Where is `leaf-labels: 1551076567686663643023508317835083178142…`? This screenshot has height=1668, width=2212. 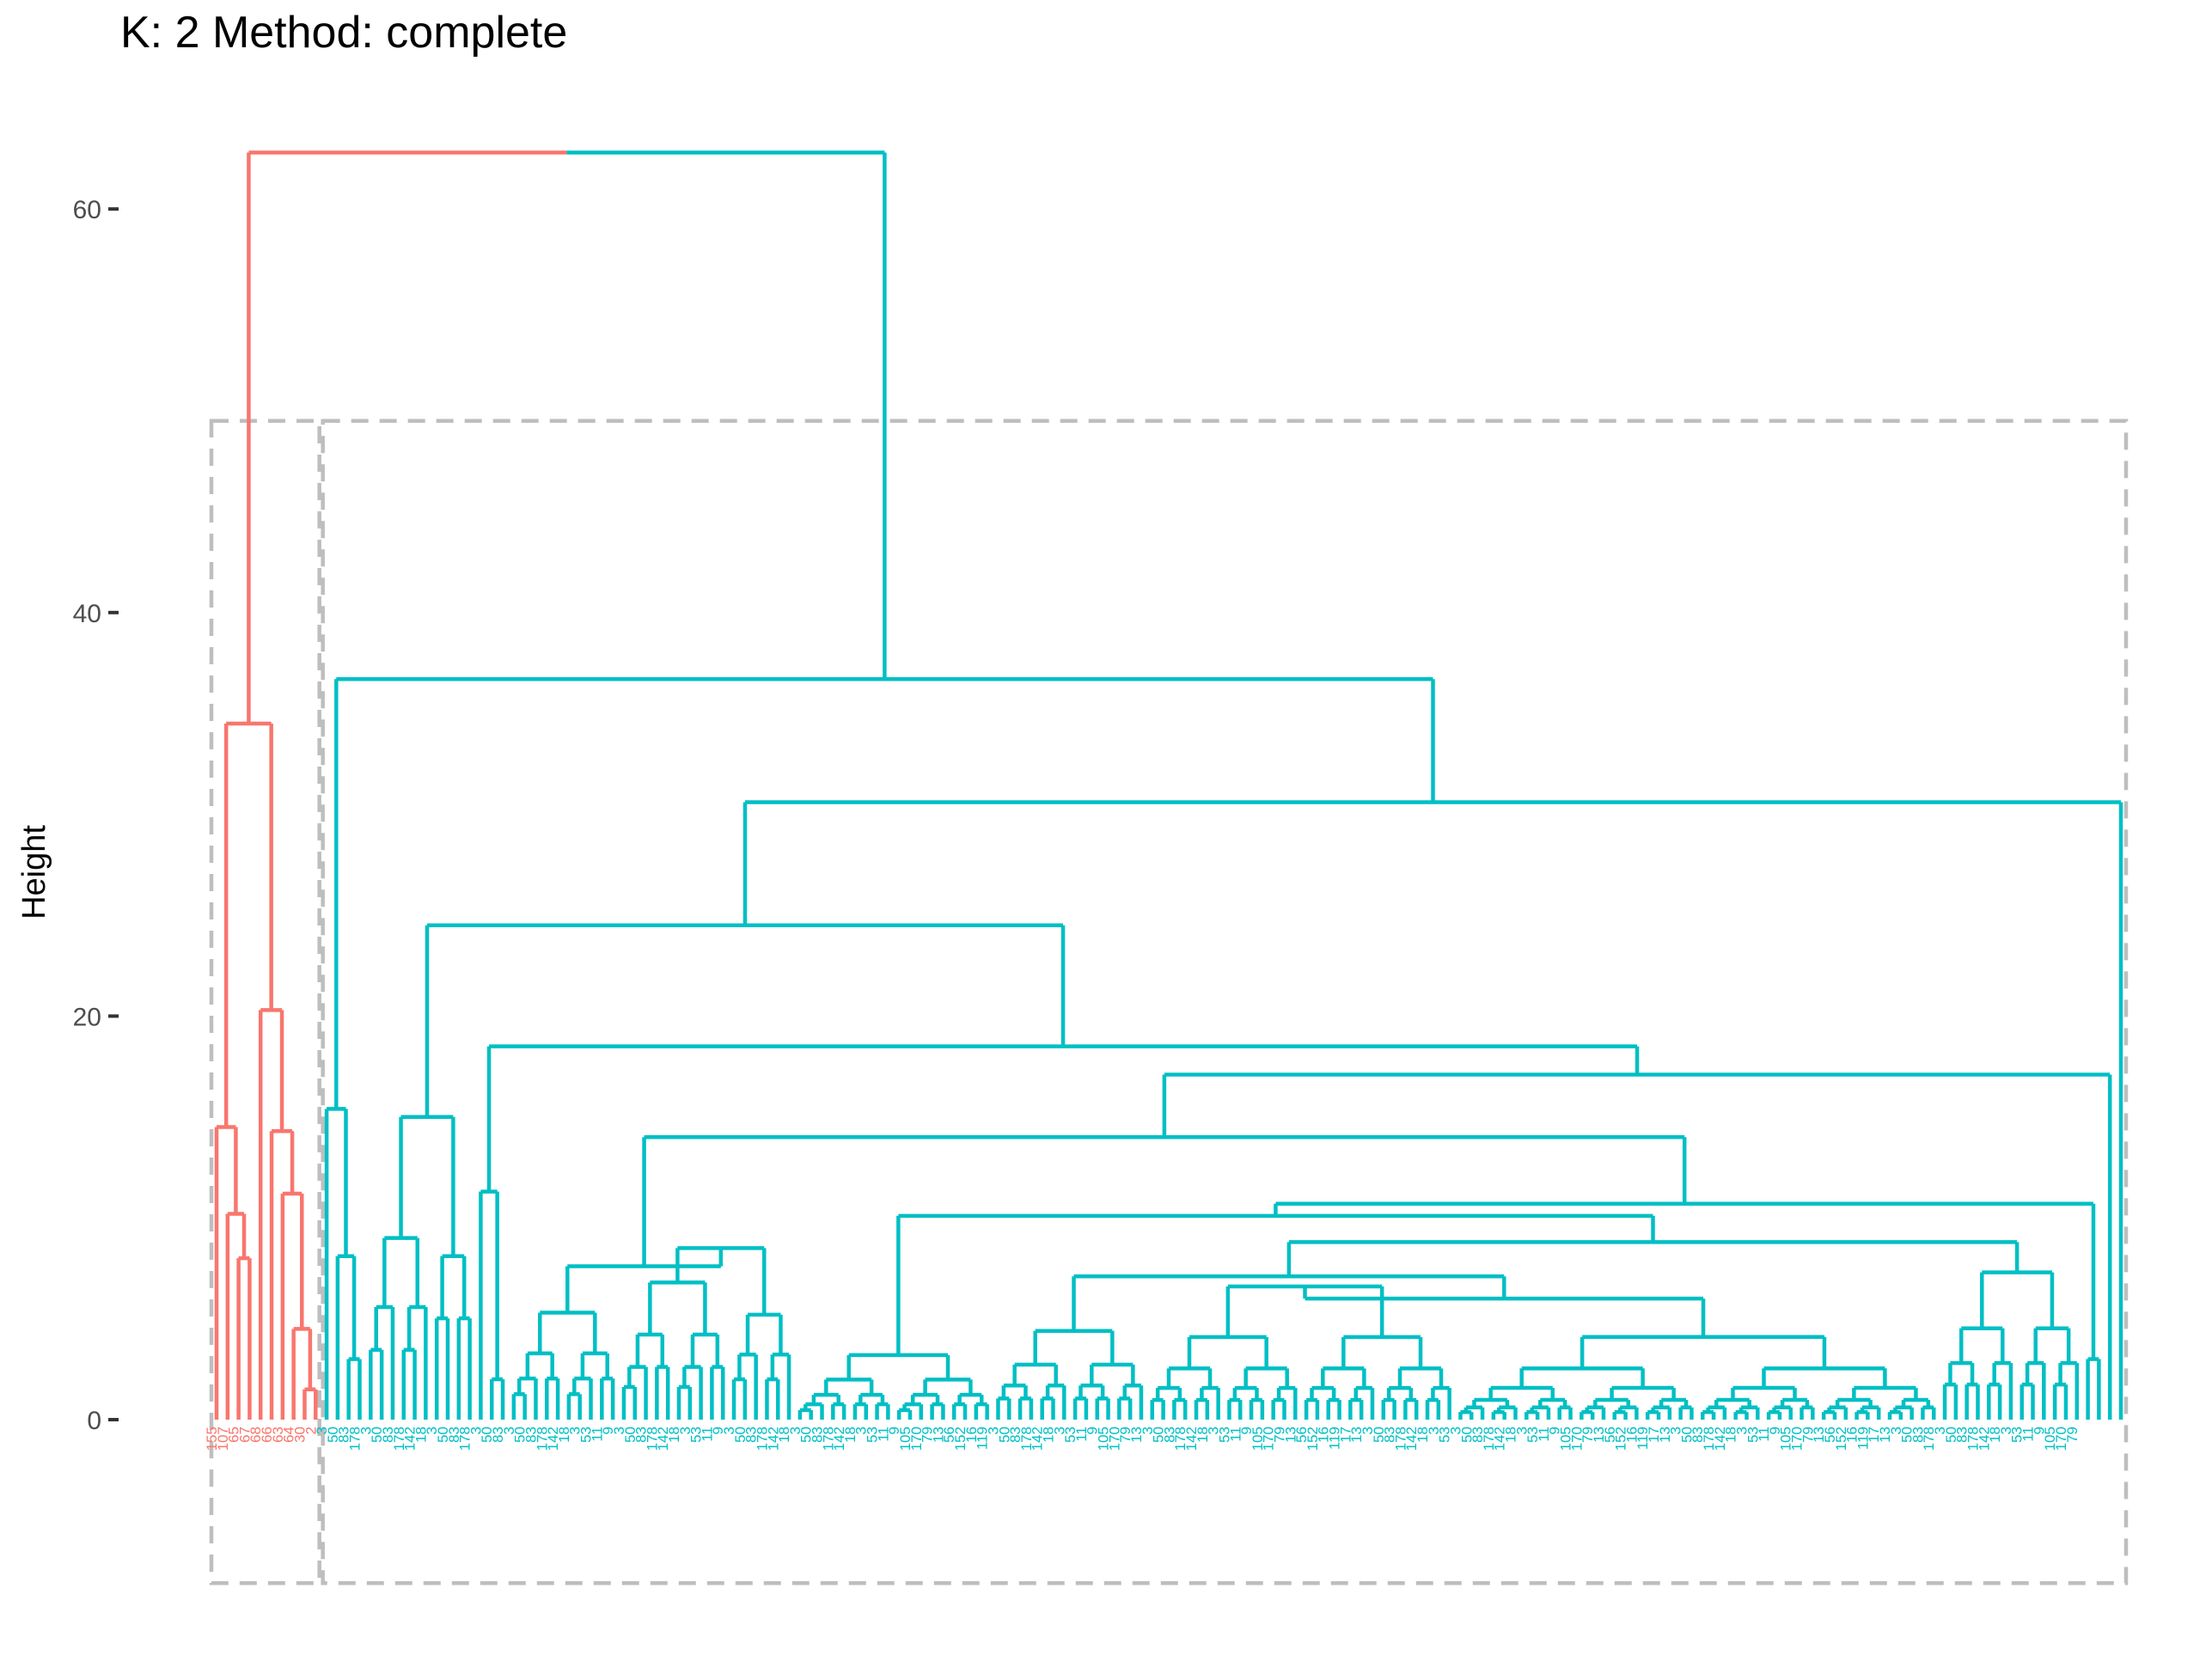 leaf-labels: 1551076567686663643023508317835083178142… is located at coordinates (1142, 1439).